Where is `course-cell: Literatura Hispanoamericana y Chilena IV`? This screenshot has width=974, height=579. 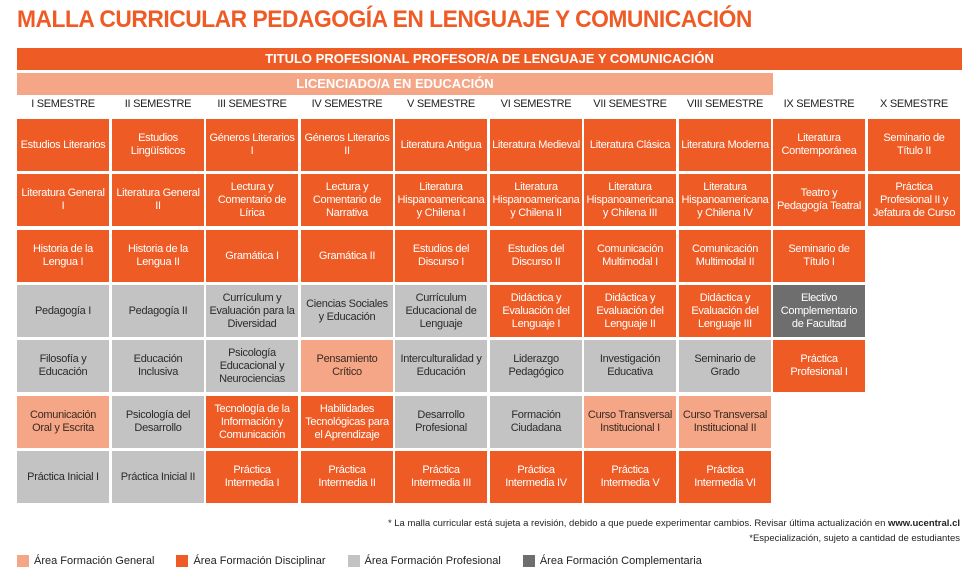 course-cell: Literatura Hispanoamericana y Chilena IV is located at coordinates (725, 200).